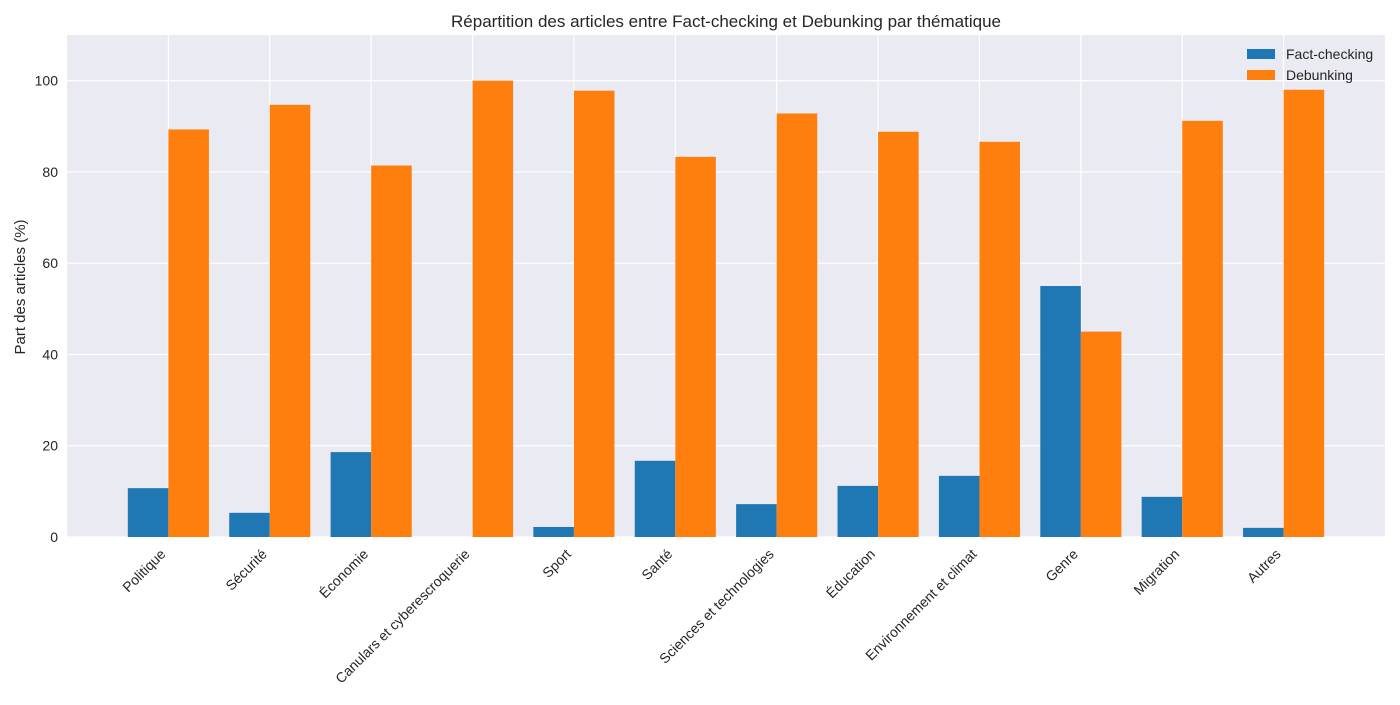 This screenshot has width=1400, height=705. I want to click on y-tick-label: 20, so click(50, 446).